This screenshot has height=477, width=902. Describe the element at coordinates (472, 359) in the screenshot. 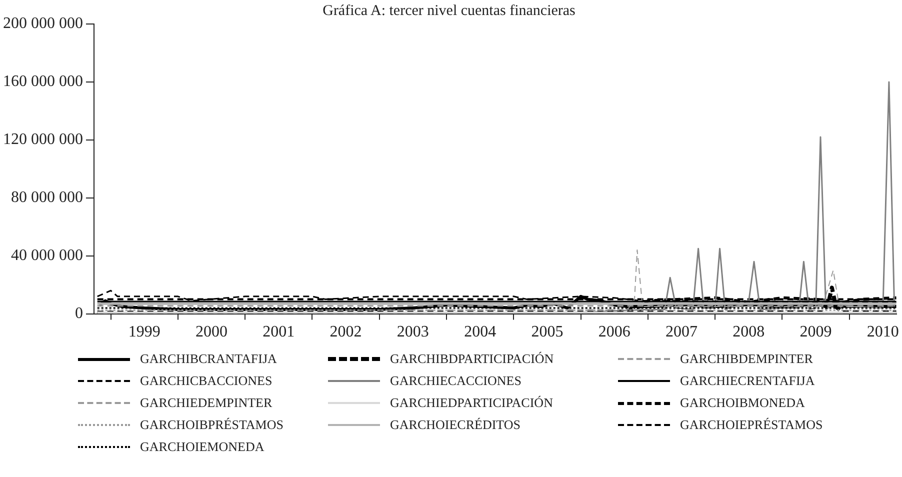

I see `legend-label: GARCHIBDPARTICIPACIÓN` at that location.